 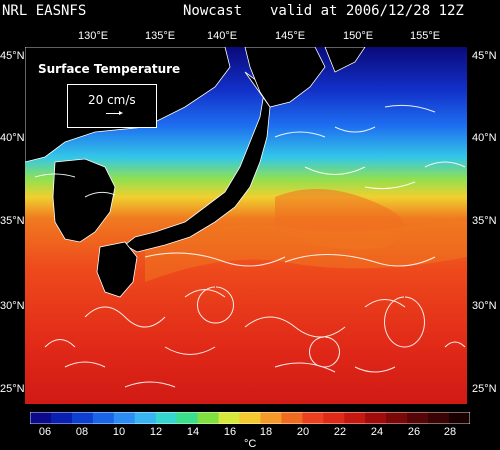 I want to click on kuroshio-front, so click(x=306, y=249).